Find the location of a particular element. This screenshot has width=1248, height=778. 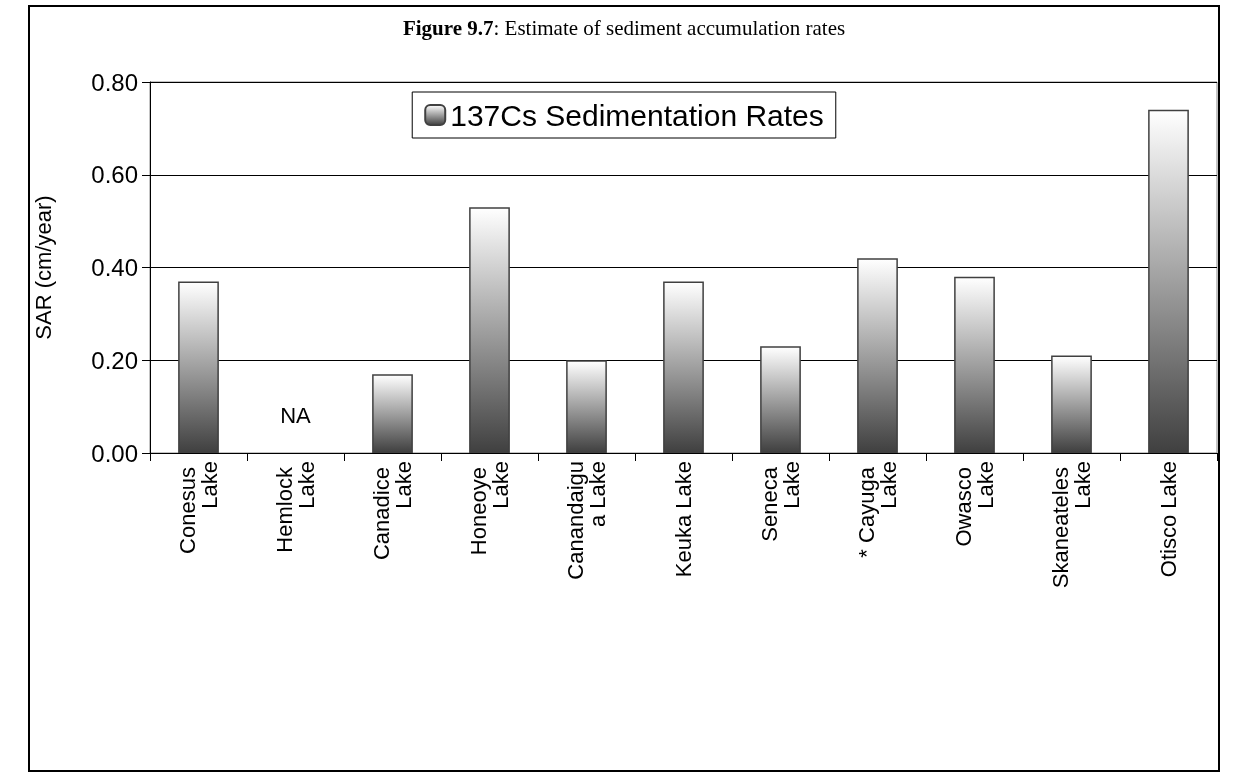

chart-title: Figure 9.7: Estimate of sediment accumulation rates is located at coordinates (624, 27).